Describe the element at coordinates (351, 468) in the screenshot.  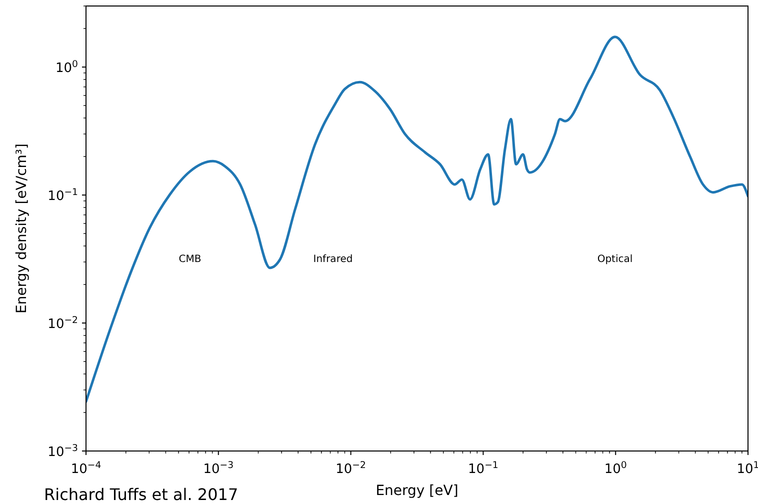
I see `x-tick-label: 10$^{−2}$` at that location.